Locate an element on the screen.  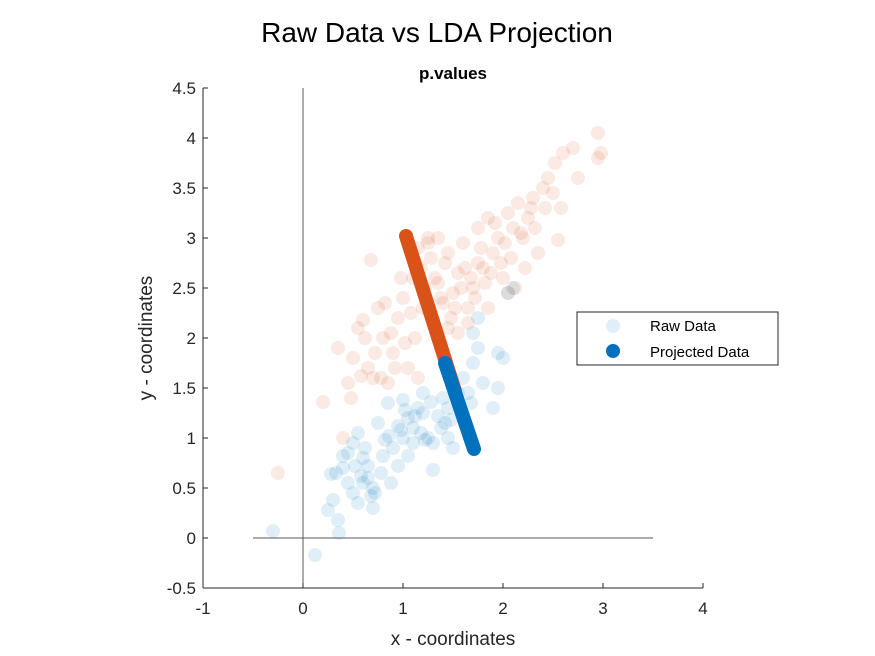
legend-projected-label: Projected Data is located at coordinates (700, 352).